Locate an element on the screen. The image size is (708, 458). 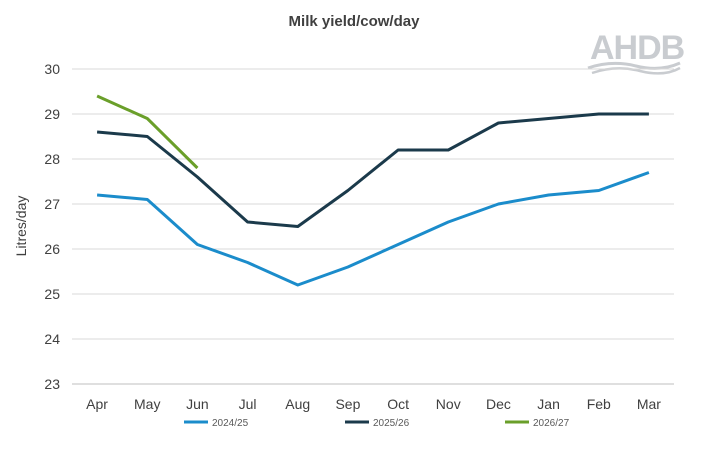
y-axis-ticks: 23 24 25 26 27 28 29 30 is located at coordinates (52, 226).